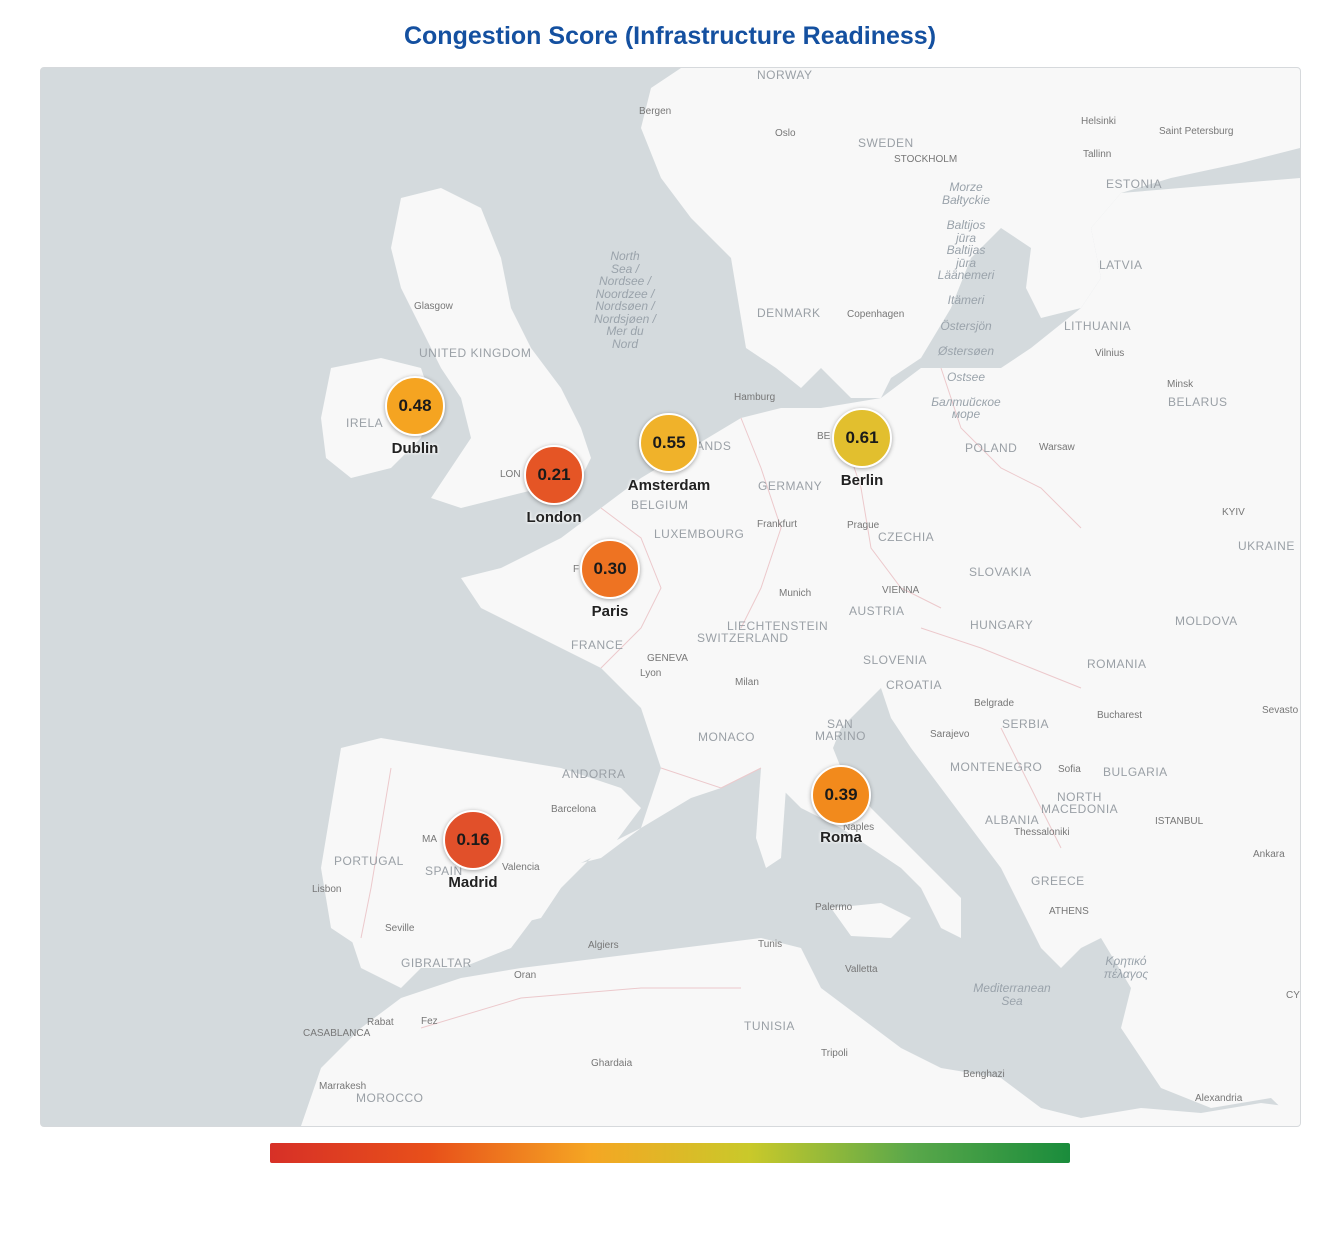 This screenshot has width=1340, height=1250. Describe the element at coordinates (1180, 384) in the screenshot. I see `label-minsk: Minsk` at that location.